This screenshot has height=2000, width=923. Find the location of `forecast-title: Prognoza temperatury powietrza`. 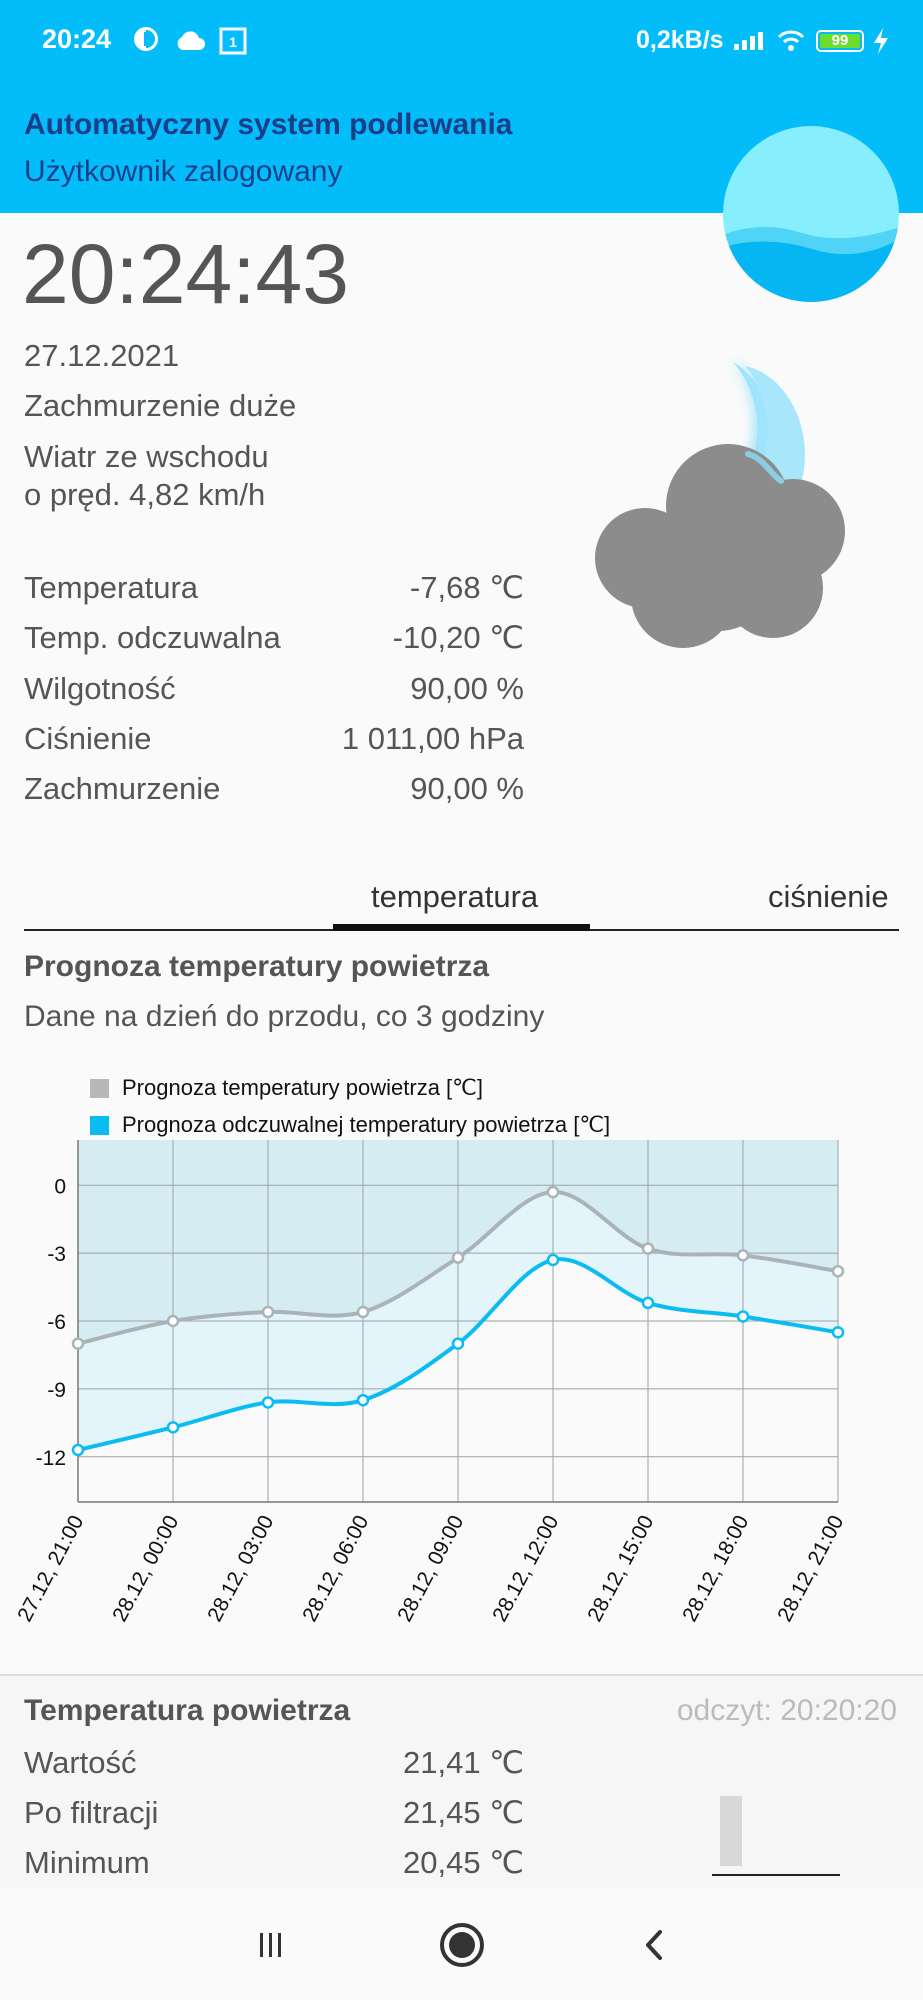

forecast-title: Prognoza temperatury powietrza is located at coordinates (257, 966).